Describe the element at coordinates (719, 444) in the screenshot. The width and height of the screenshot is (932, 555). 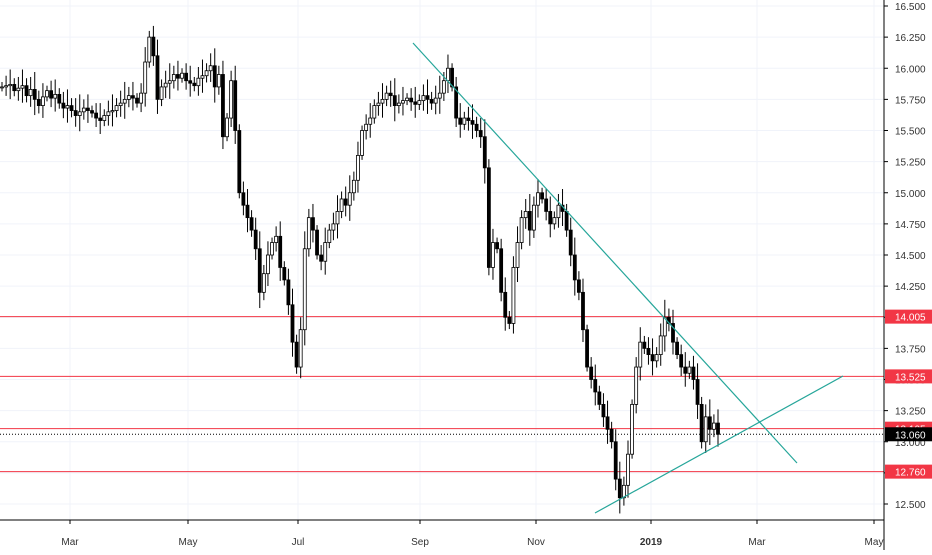
I see `trendline-support` at that location.